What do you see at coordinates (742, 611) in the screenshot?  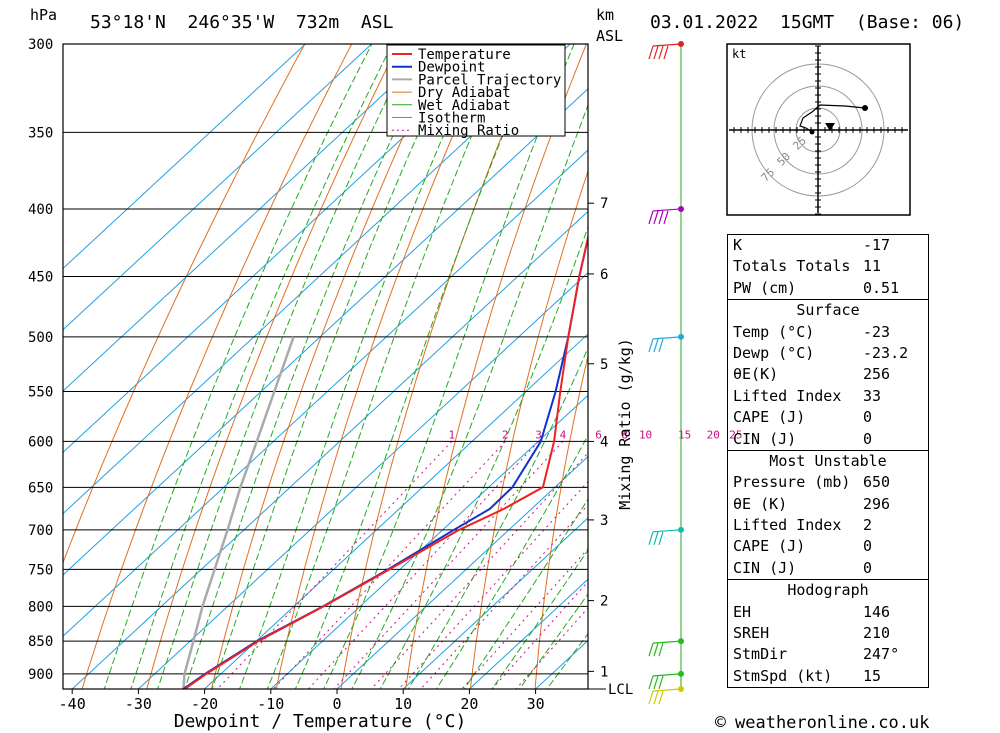 I see `index-label: EH` at bounding box center [742, 611].